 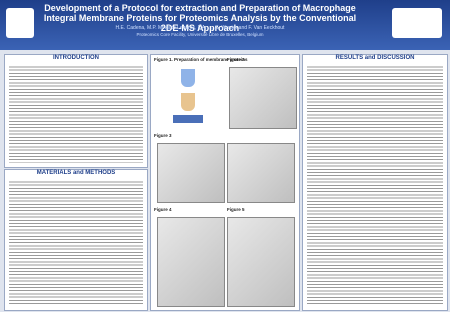 I want to click on intro-panel: INTRODUCTION, so click(x=76, y=111).